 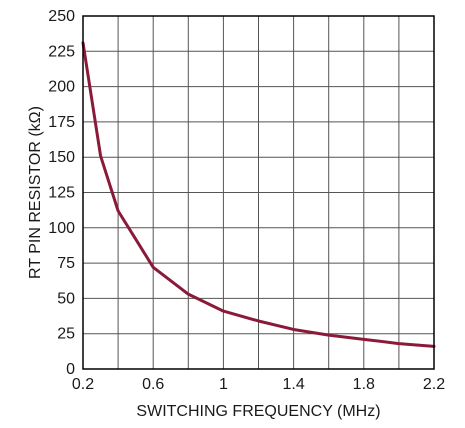 What do you see at coordinates (258, 384) in the screenshot?
I see `x-axis-tick-labels: 0.2 0.6 1 1.4 1.8 2.2` at bounding box center [258, 384].